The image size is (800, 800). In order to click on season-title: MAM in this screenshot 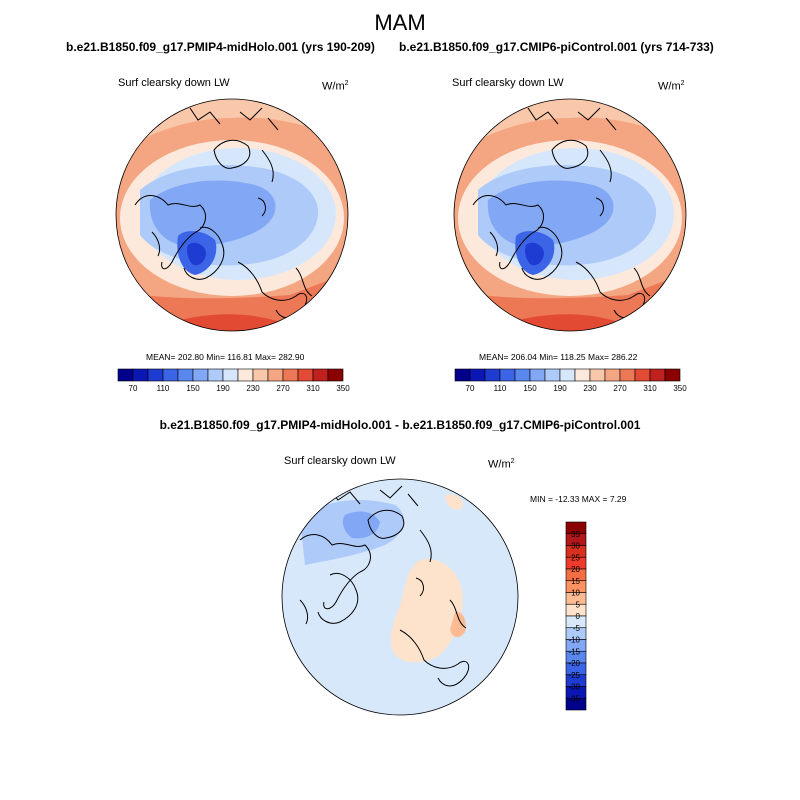, I will do `click(400, 22)`.